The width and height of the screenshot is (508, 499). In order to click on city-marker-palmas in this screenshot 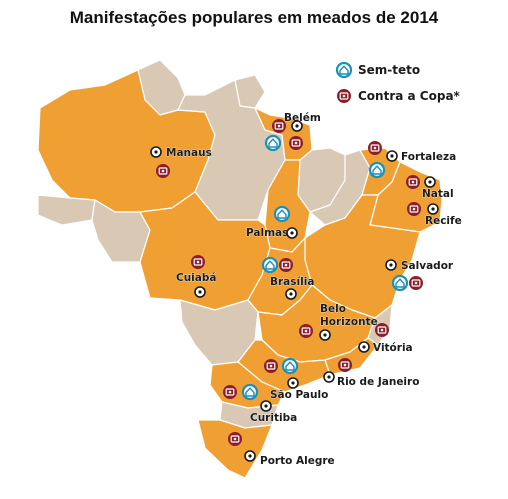, I will do `click(292, 233)`.